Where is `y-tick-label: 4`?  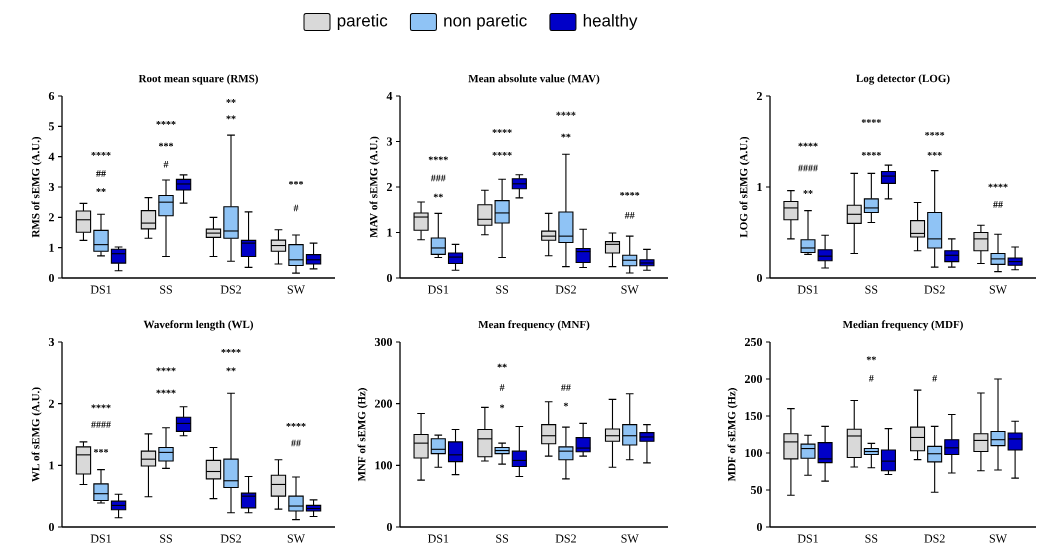 y-tick-label: 4 is located at coordinates (389, 96).